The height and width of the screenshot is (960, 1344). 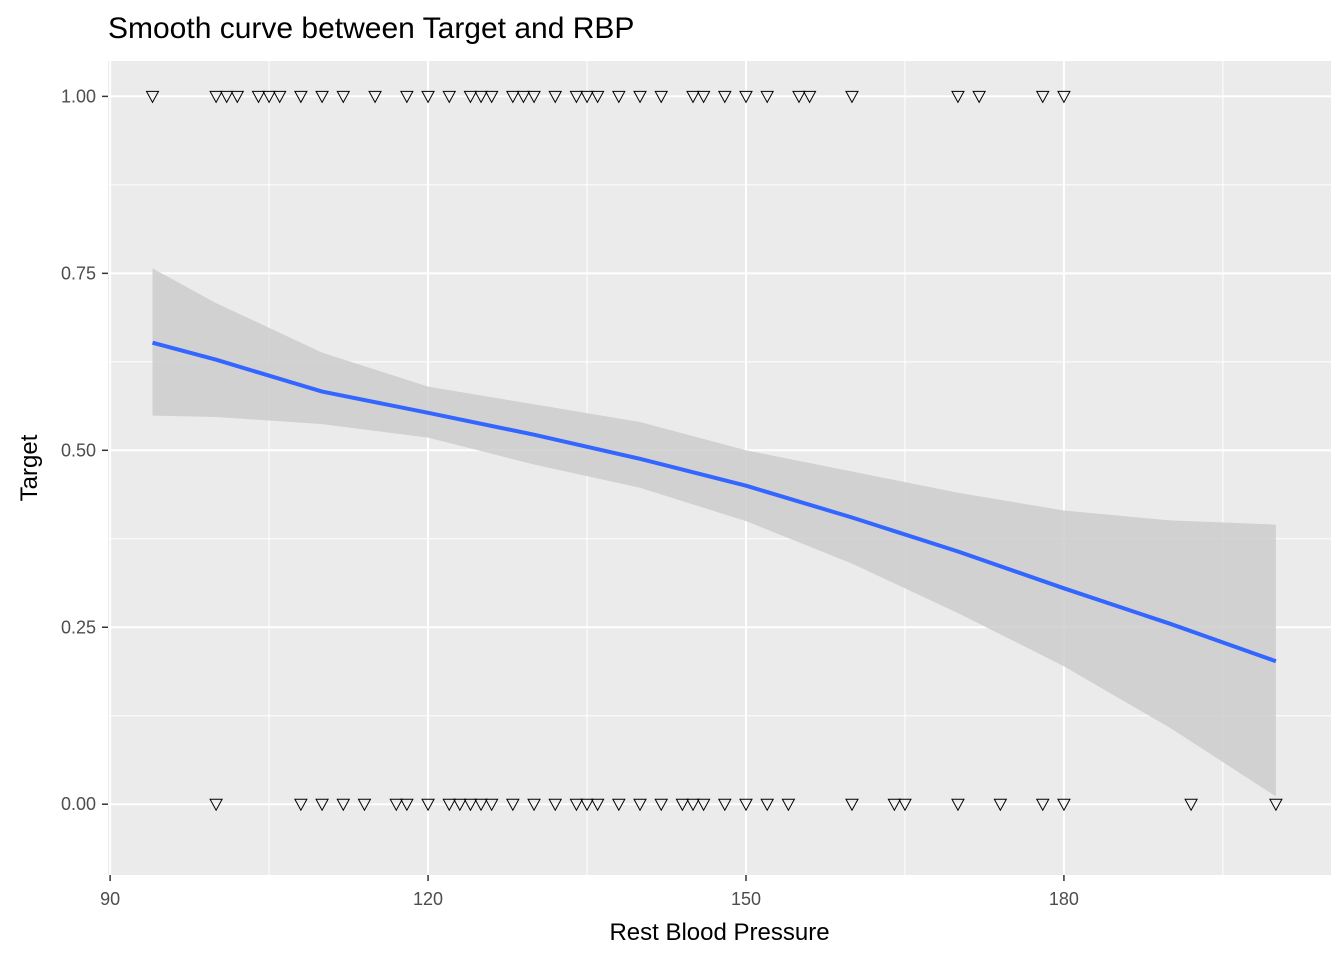 I want to click on y-tick-label: 1.00, so click(x=78, y=96).